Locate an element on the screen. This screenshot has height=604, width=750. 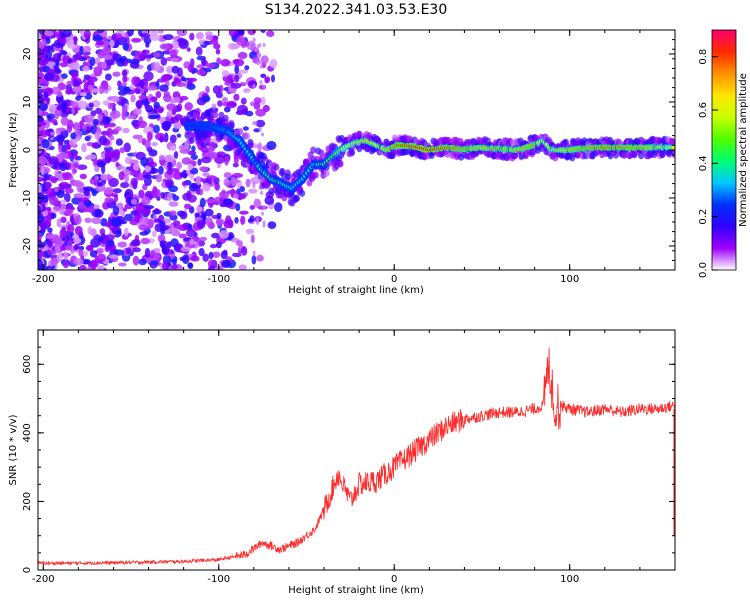
x-tick-label: -100 is located at coordinates (218, 279).